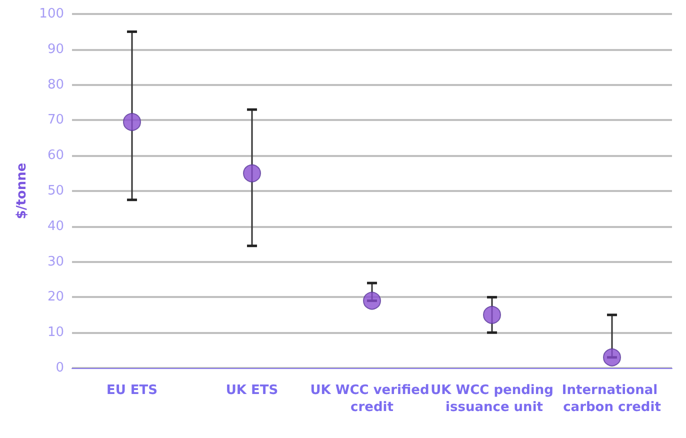 Image resolution: width=686 pixels, height=438 pixels. Describe the element at coordinates (612, 399) in the screenshot. I see `x-tick-label: International carbon credit` at that location.